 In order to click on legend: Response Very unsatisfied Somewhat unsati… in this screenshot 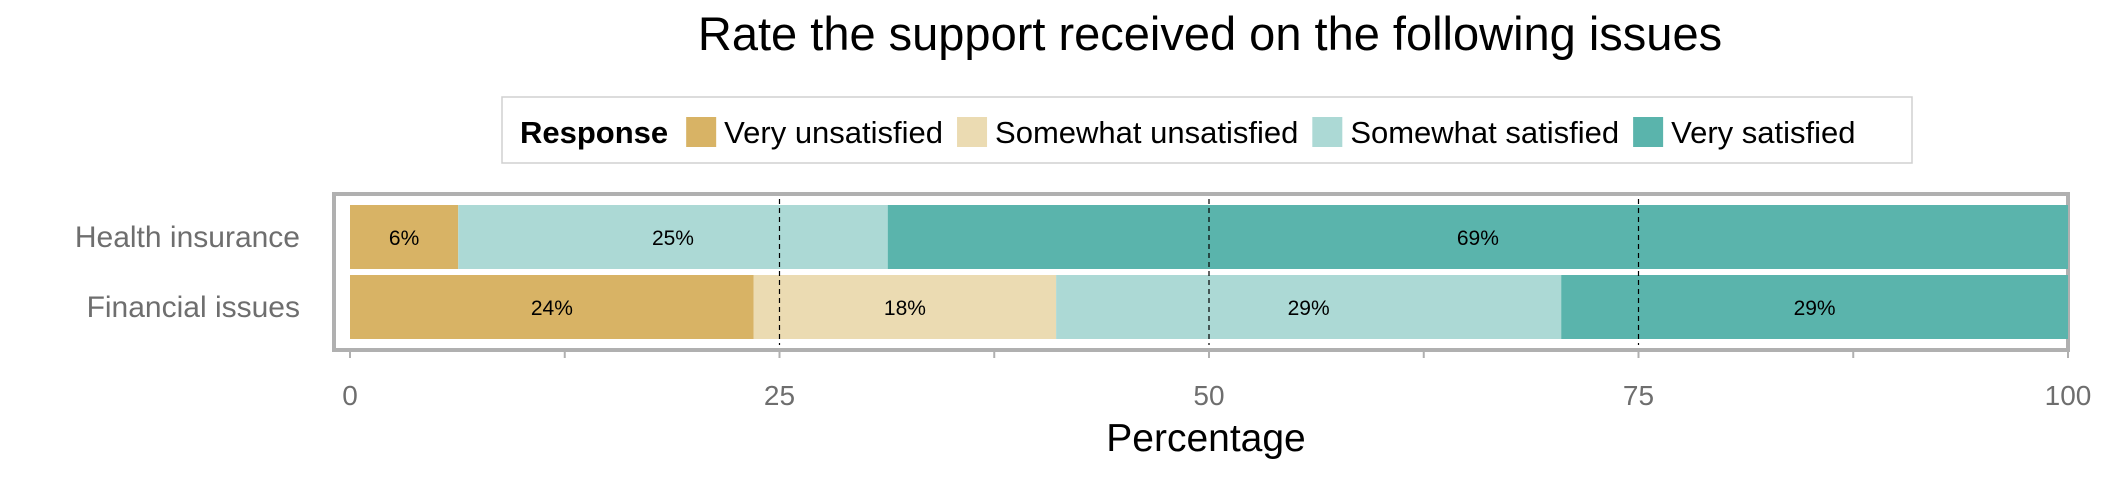, I will do `click(1207, 130)`.